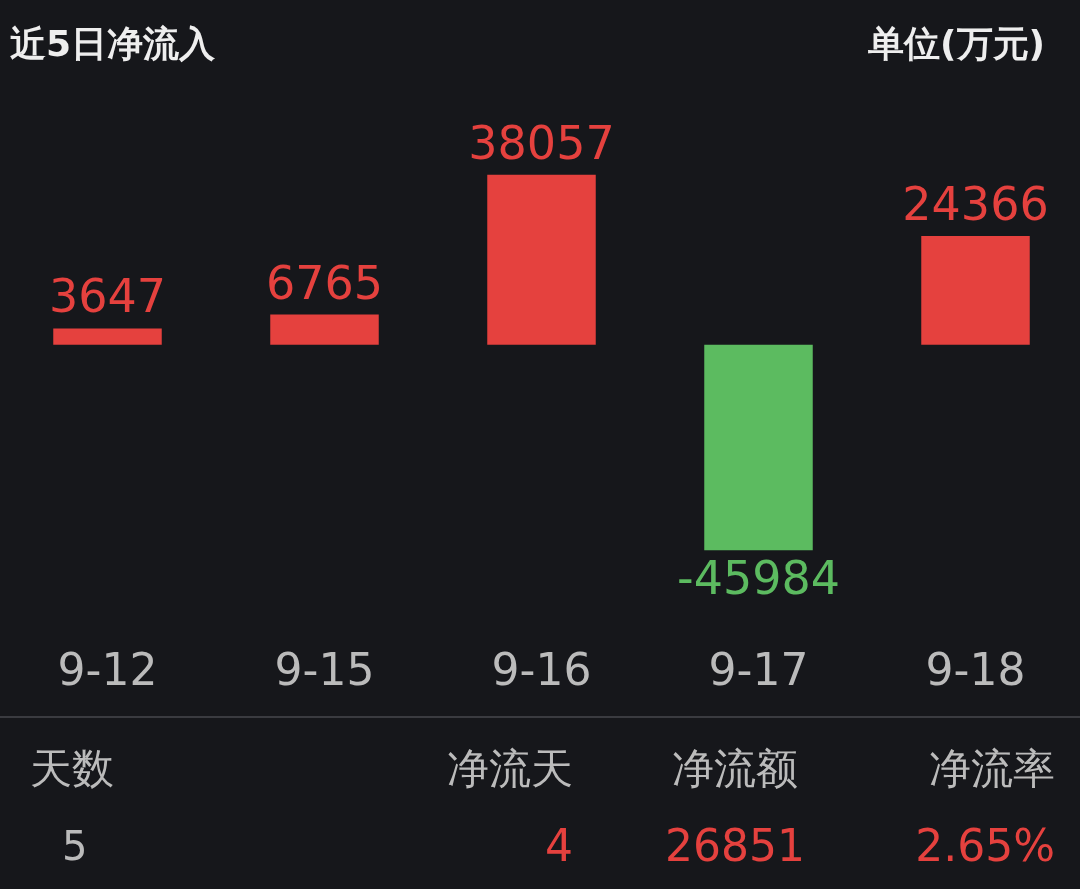  Describe the element at coordinates (113, 43) in the screenshot. I see `chart-title: 近5日净流入` at that location.